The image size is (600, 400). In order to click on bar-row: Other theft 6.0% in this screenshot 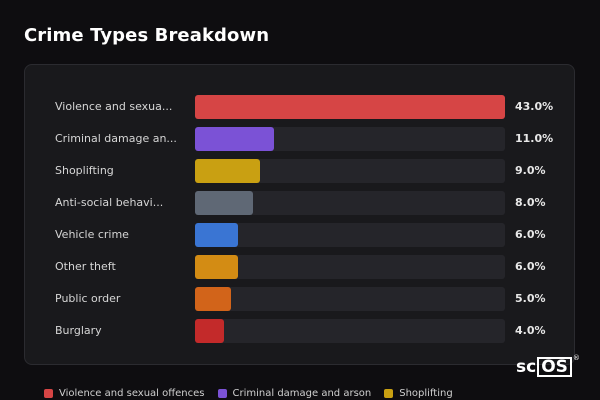, I will do `click(299, 267)`.